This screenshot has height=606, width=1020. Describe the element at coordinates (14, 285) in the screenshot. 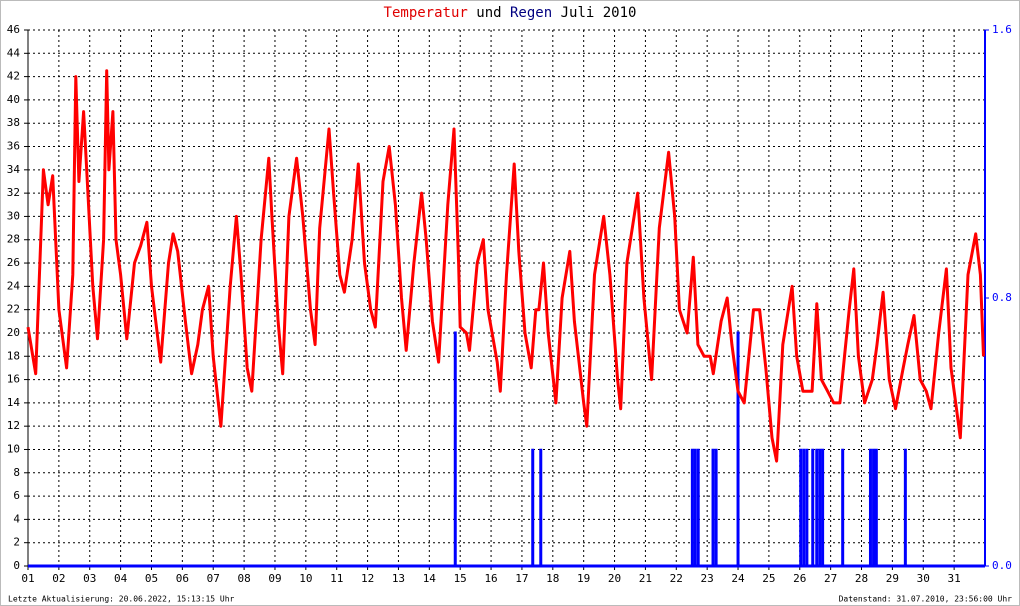

I see `y-tick-label: 24` at that location.